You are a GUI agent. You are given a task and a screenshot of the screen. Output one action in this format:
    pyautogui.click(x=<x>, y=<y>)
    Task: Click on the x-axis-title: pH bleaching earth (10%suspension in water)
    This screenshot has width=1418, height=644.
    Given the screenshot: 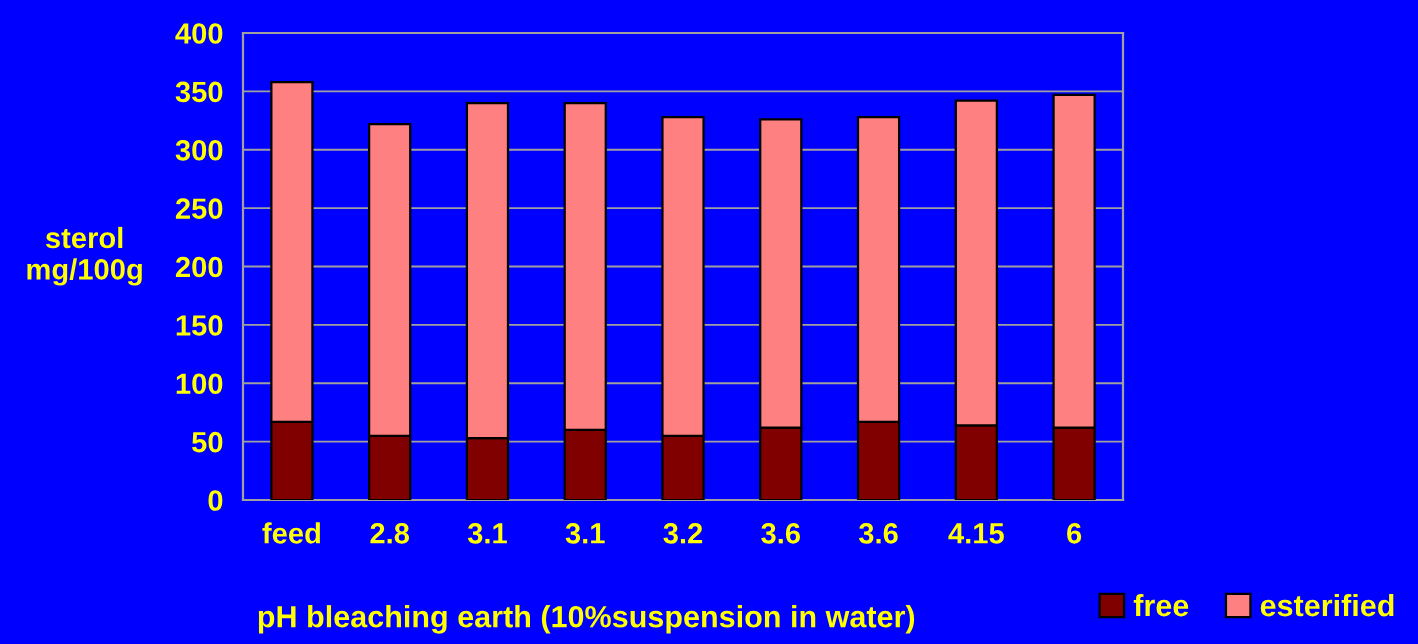 What is the action you would take?
    pyautogui.click(x=586, y=619)
    